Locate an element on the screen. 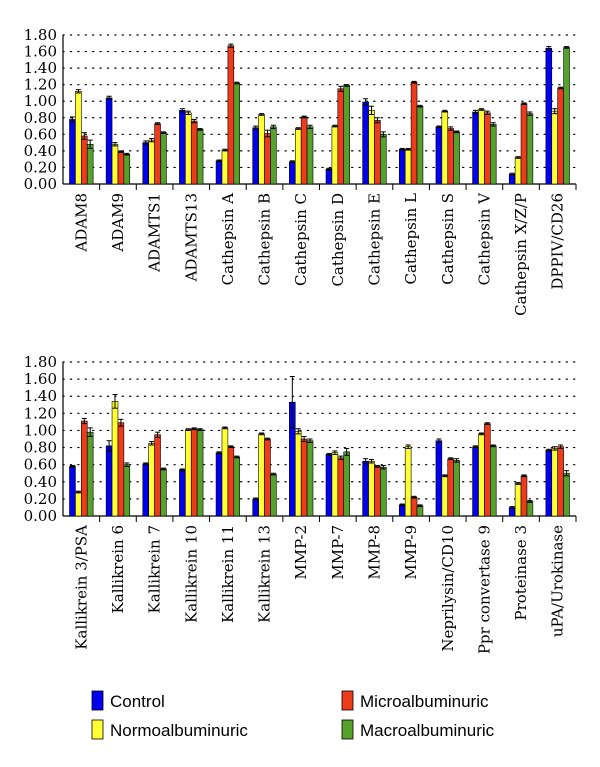  y-tick-label: 1.40 is located at coordinates (40, 396).